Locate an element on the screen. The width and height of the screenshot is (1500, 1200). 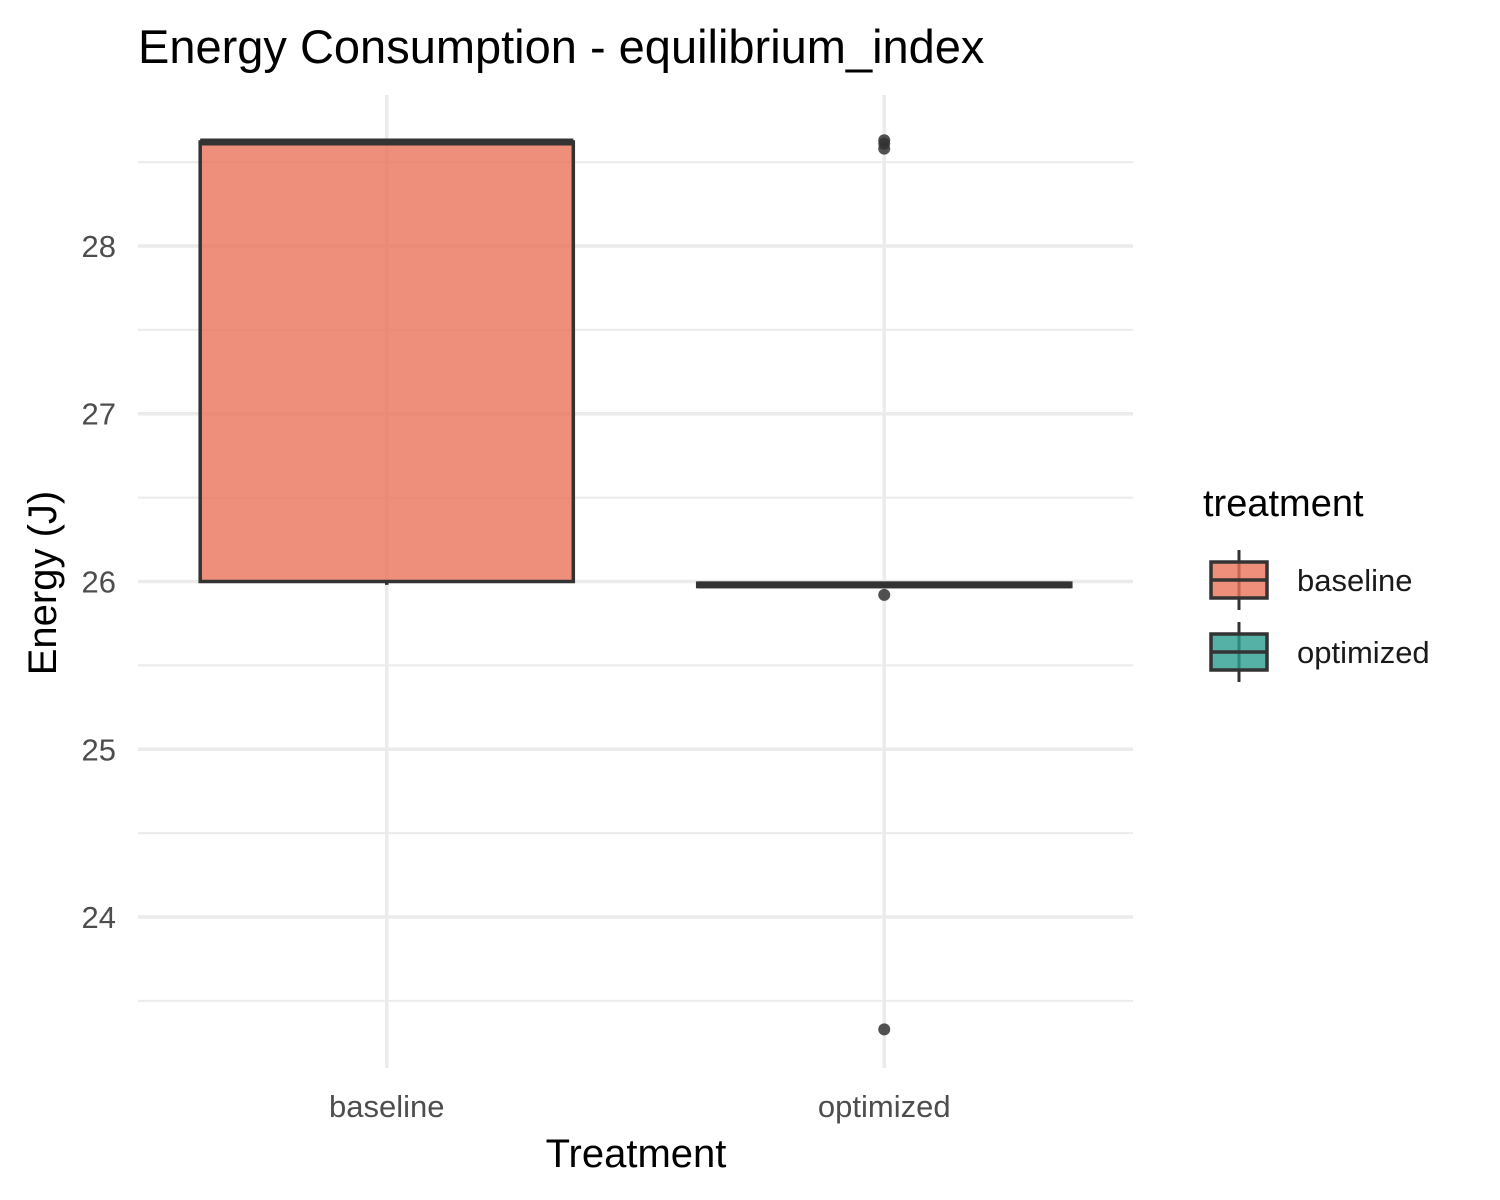
x-tick-label: optimized is located at coordinates (884, 1106).